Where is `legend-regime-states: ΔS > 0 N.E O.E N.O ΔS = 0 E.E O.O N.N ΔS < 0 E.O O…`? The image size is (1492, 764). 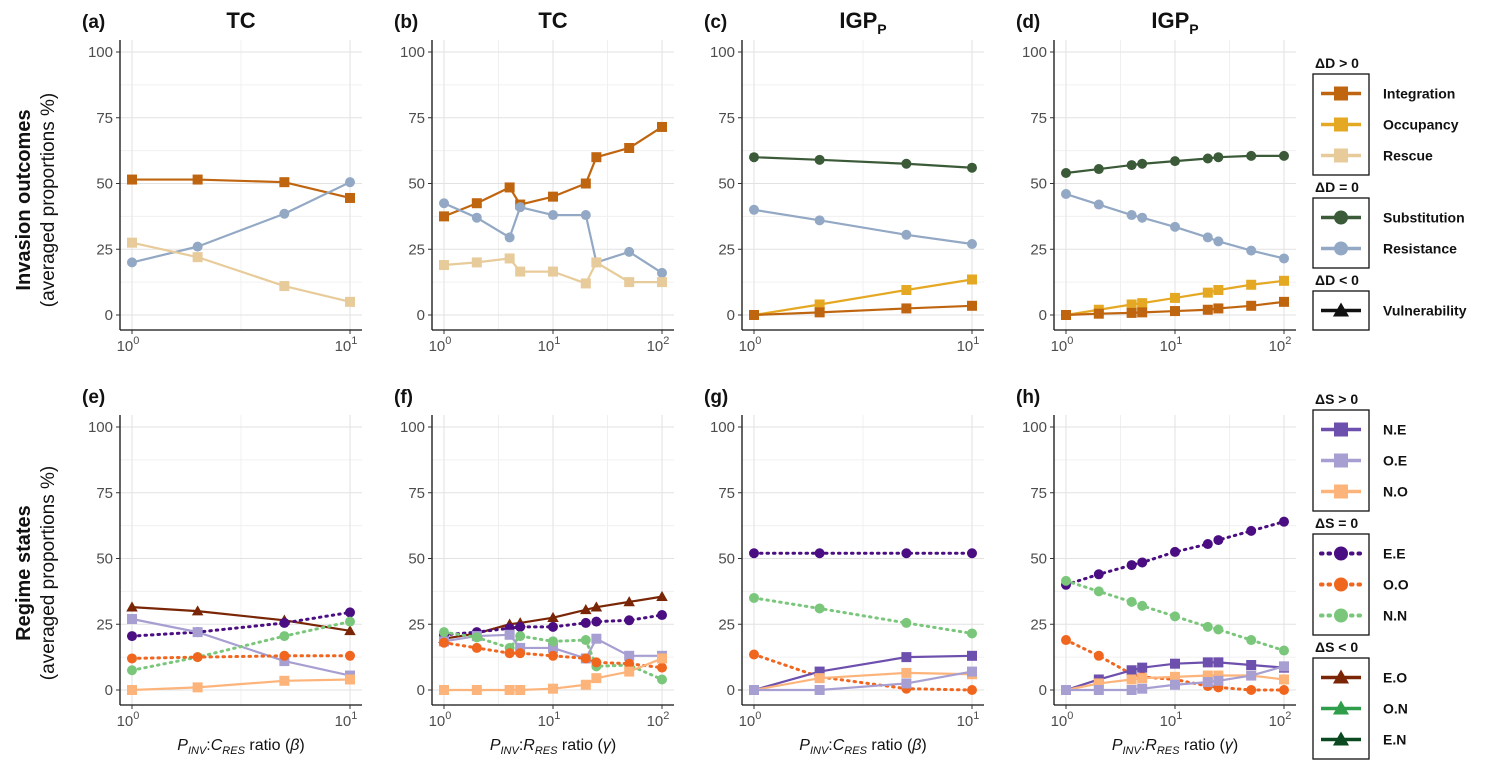
legend-regime-states: ΔS > 0 N.E O.E N.O ΔS = 0 E.E O.O N.N ΔS < 0 E.O O… is located at coordinates (1360, 575).